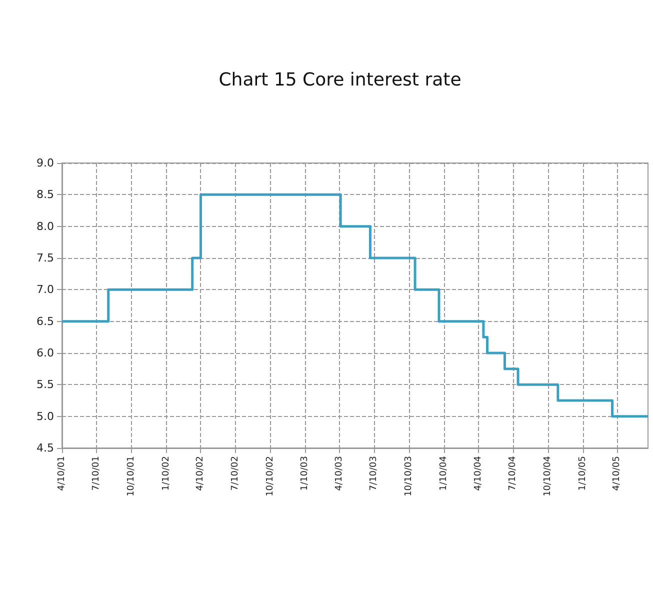  What do you see at coordinates (339, 473) in the screenshot?
I see `x-tick-label: 4/10/03` at bounding box center [339, 473].